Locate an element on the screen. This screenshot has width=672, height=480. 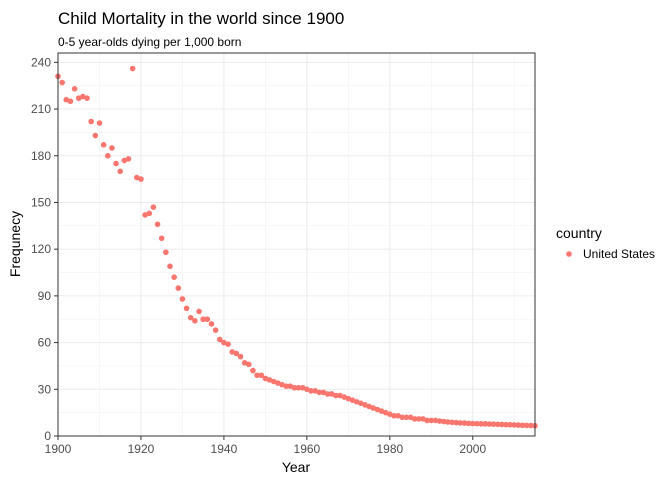
legend-title: country is located at coordinates (579, 233).